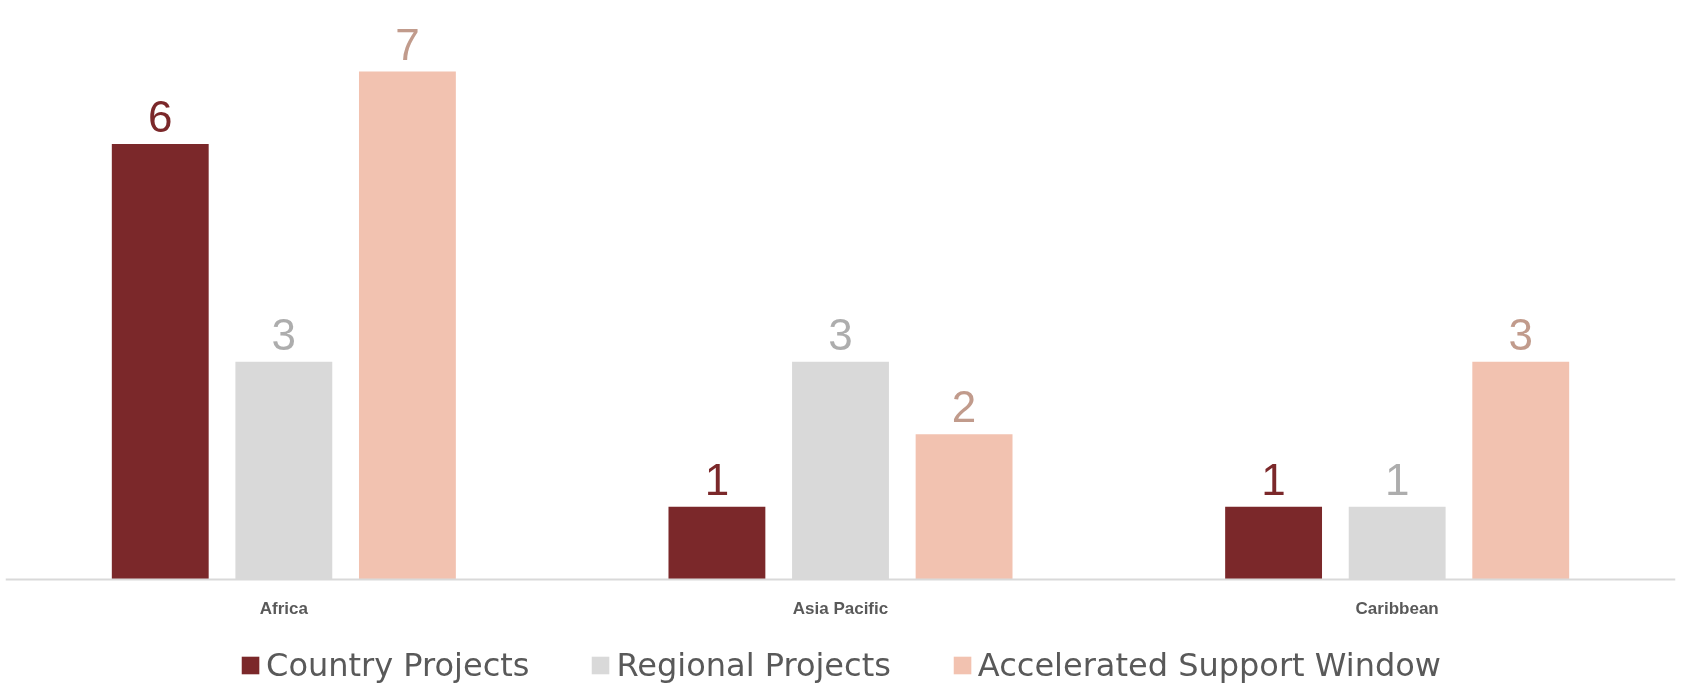 Image resolution: width=1686 pixels, height=693 pixels. What do you see at coordinates (407, 44) in the screenshot?
I see `data-label: 7` at bounding box center [407, 44].